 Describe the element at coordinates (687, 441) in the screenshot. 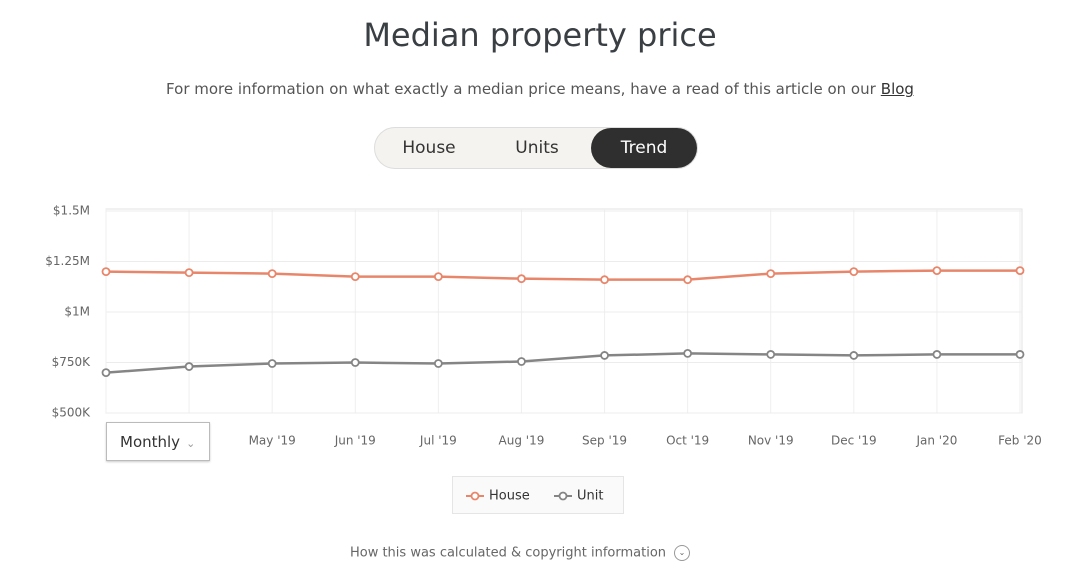

I see `x-tick-label: Oct '19` at that location.